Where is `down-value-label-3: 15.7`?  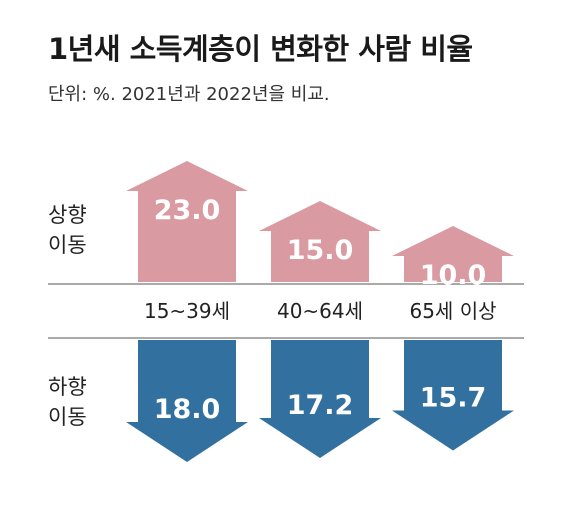
down-value-label-3: 15.7 is located at coordinates (453, 398).